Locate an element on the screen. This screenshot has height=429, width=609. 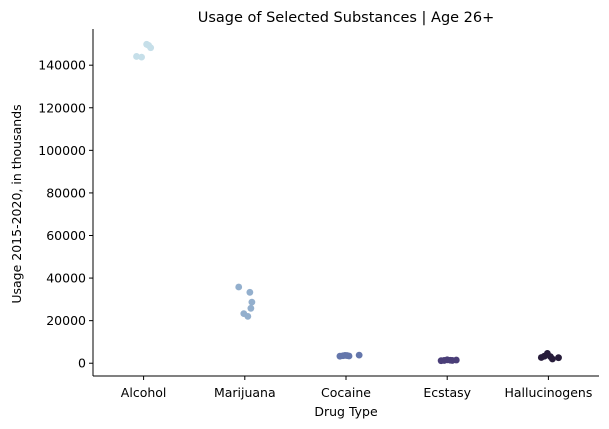
x-tick-label-marijuana: Marijuana is located at coordinates (245, 392).